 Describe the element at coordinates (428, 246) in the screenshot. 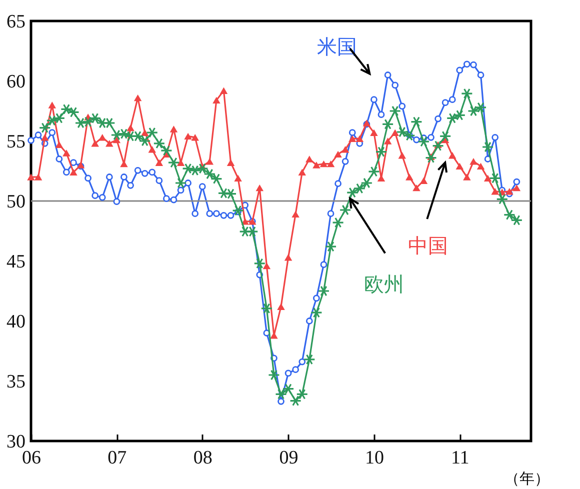

I see `text: 中国` at that location.